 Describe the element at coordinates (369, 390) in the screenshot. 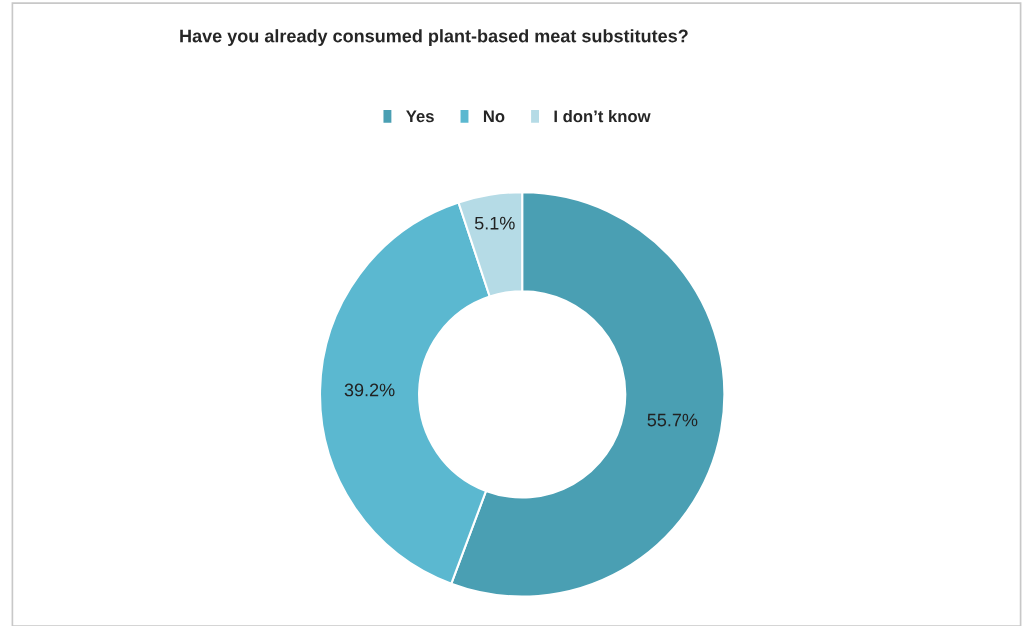

I see `data-label: 39.2%` at that location.